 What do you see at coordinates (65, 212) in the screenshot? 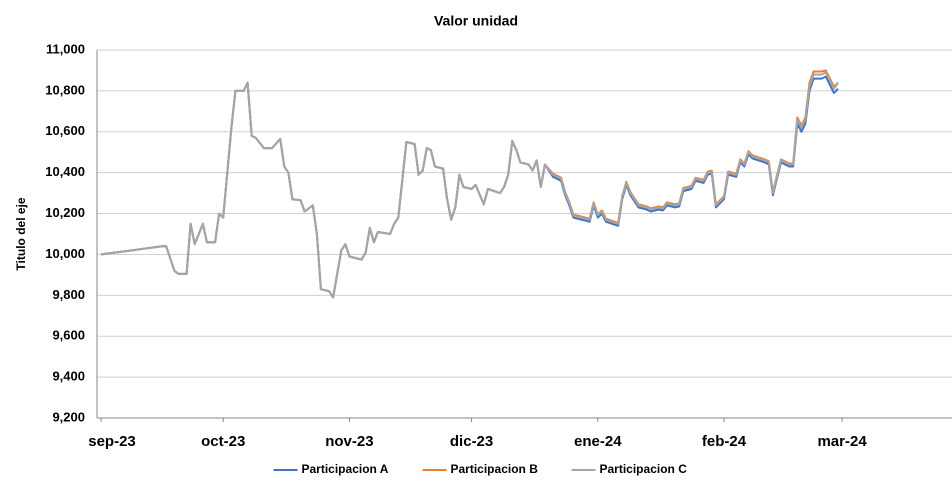
I see `y-tick-label: 10,200` at bounding box center [65, 212].